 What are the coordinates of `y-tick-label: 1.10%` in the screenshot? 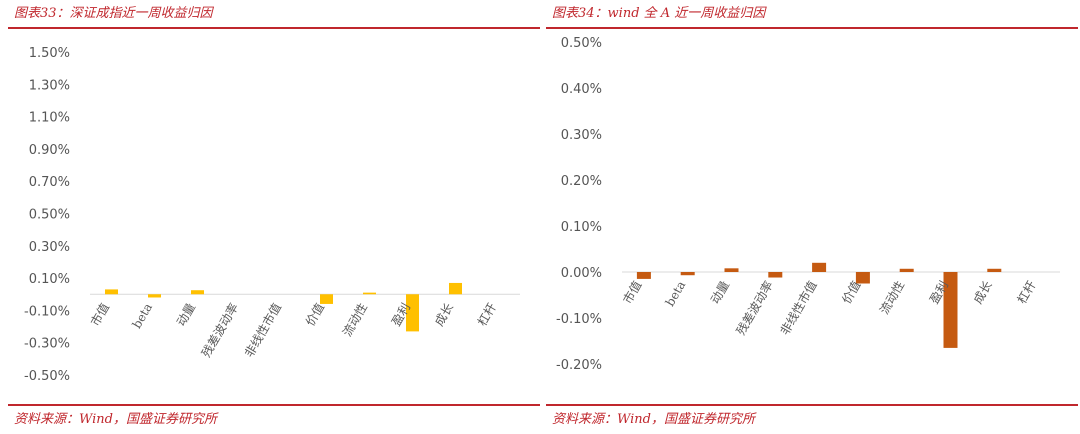 It's located at (49, 118).